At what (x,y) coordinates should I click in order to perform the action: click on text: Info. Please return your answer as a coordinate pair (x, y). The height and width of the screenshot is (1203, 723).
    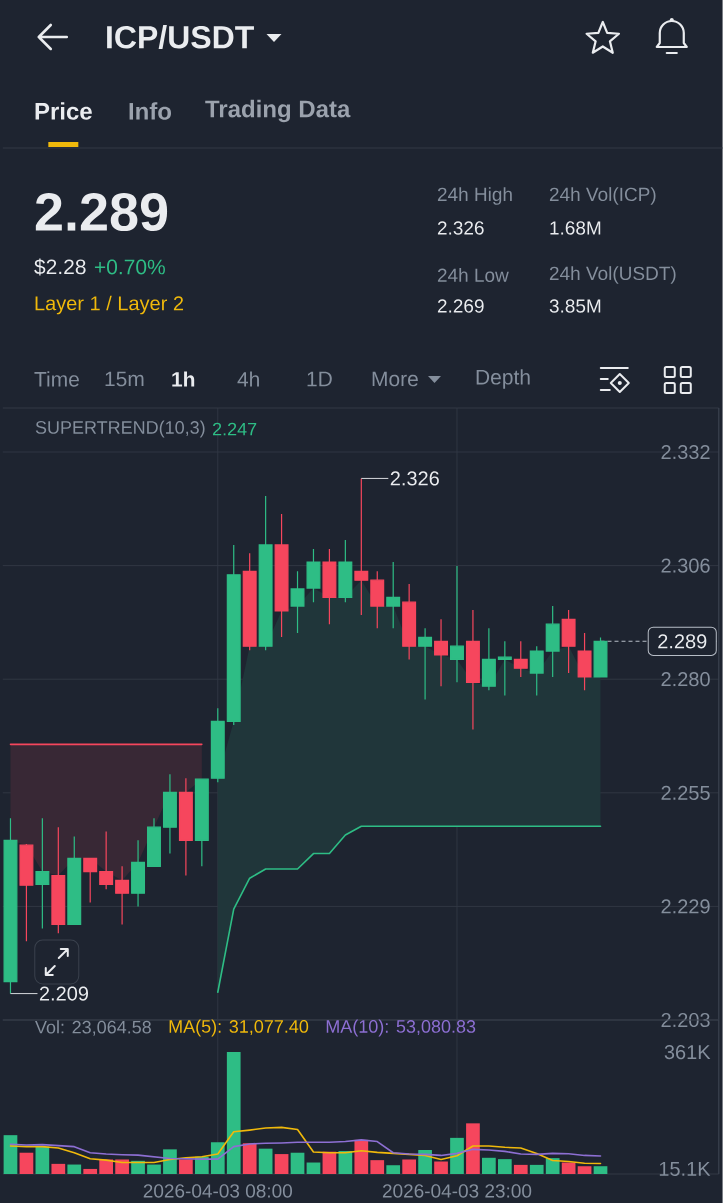
    Looking at the image, I should click on (150, 111).